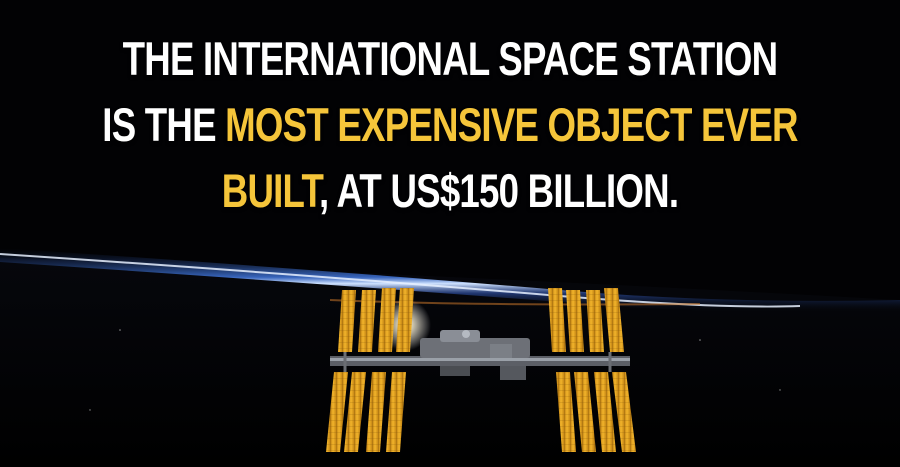 The image size is (900, 467). What do you see at coordinates (499, 190) in the screenshot?
I see `headline-line-3-plain: , AT US$150 BILLION.` at bounding box center [499, 190].